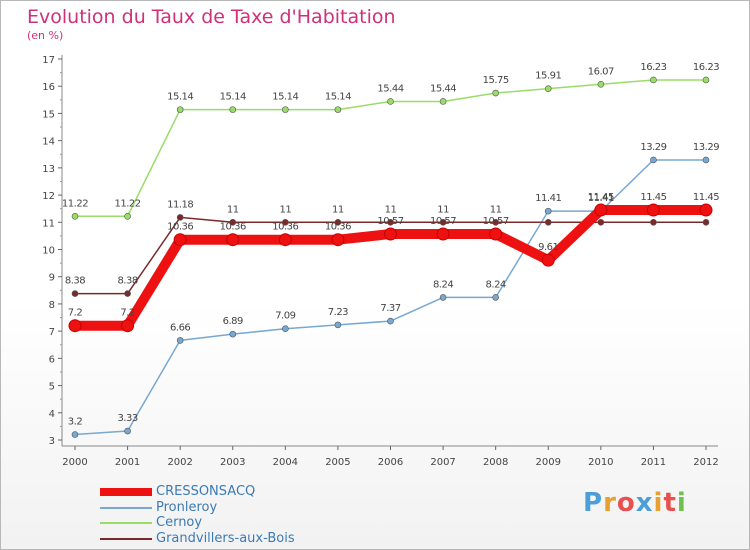  What do you see at coordinates (48, 87) in the screenshot?
I see `y-tick-label: 16` at bounding box center [48, 87].